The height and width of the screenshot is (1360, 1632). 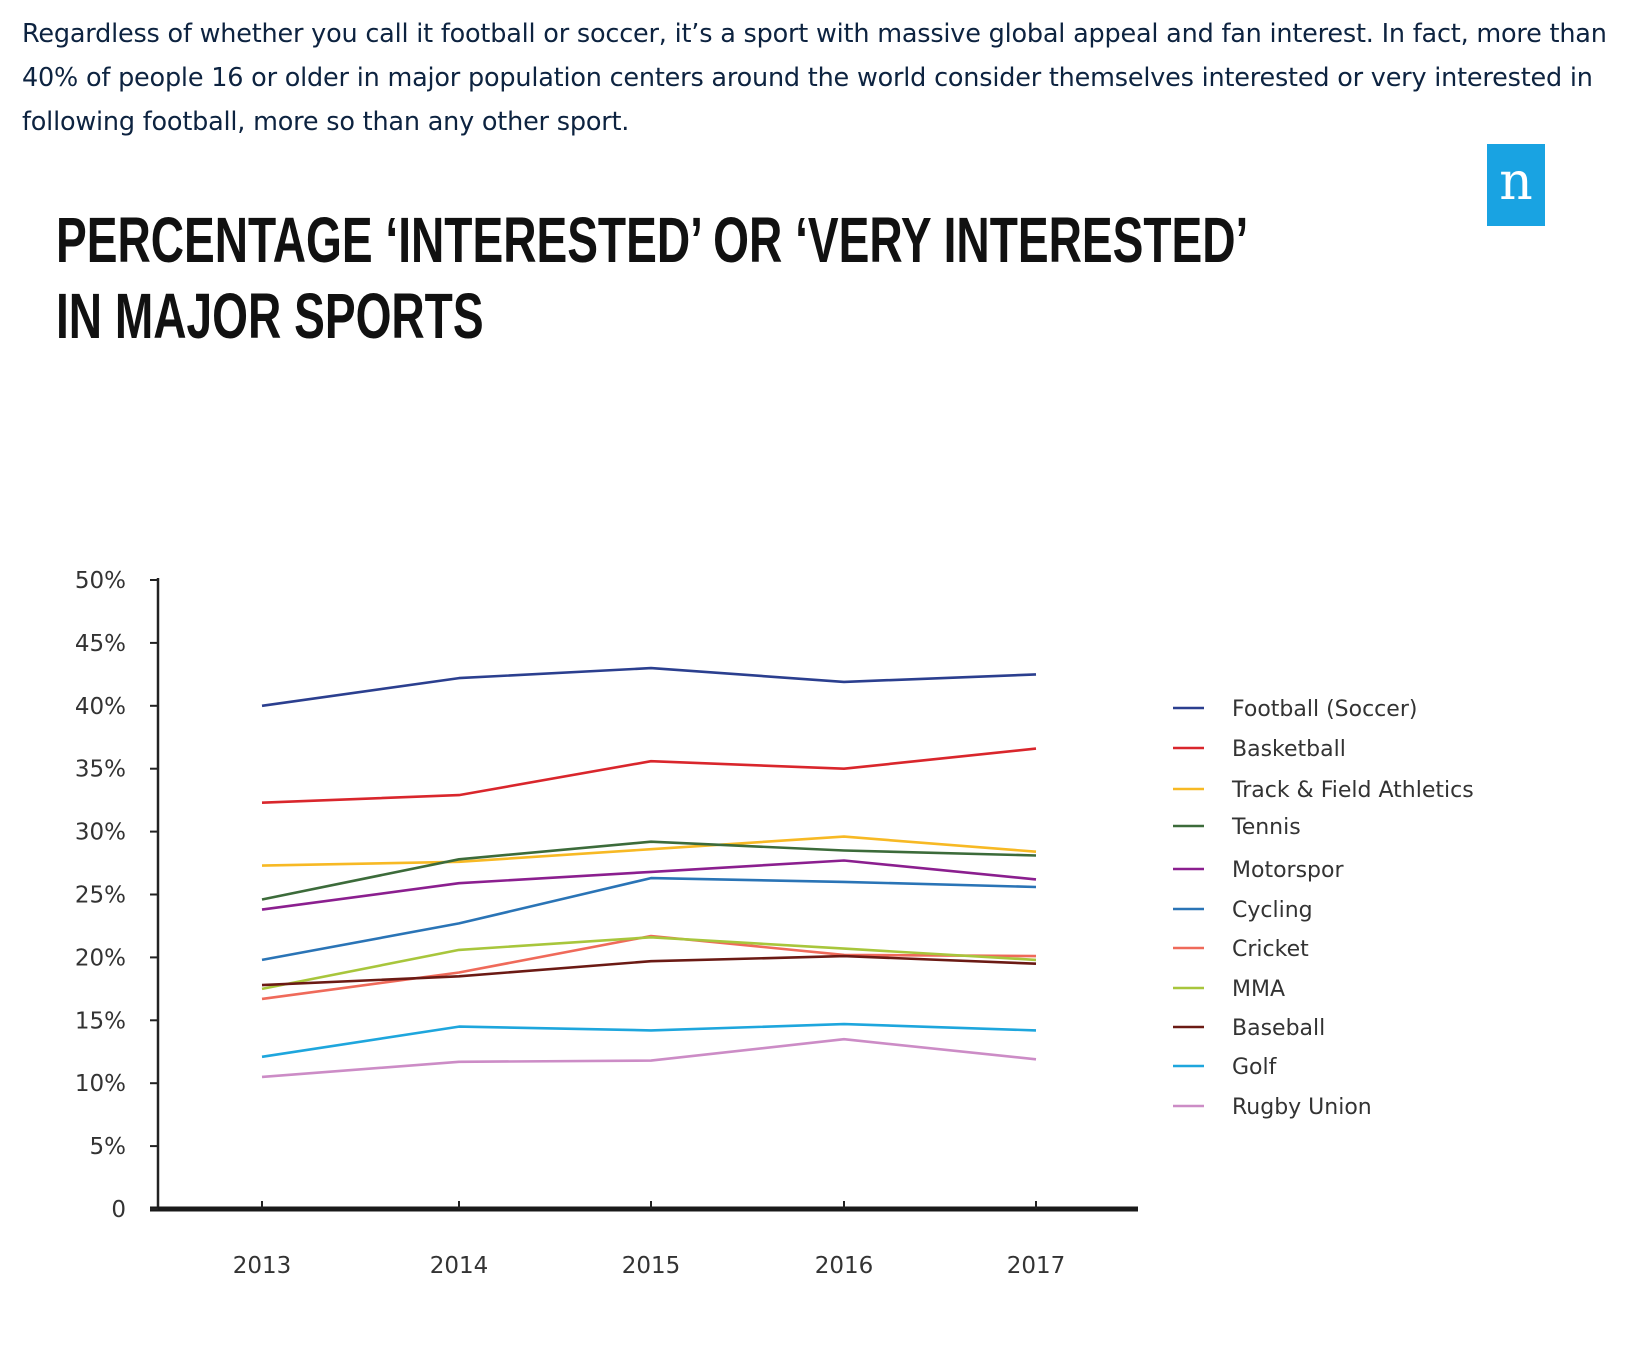 What do you see at coordinates (118, 1210) in the screenshot?
I see `y-tick-label: 0` at bounding box center [118, 1210].